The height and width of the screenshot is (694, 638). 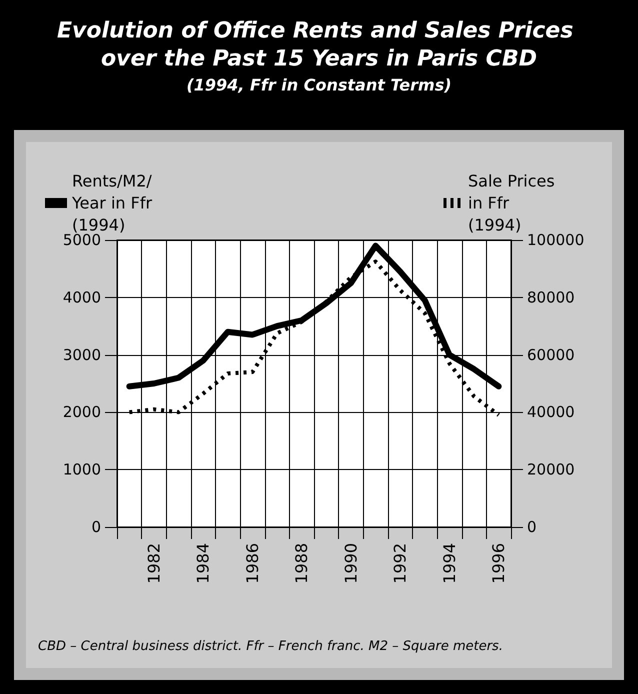 What do you see at coordinates (302, 563) in the screenshot?
I see `x-tick-label: 1988` at bounding box center [302, 563].